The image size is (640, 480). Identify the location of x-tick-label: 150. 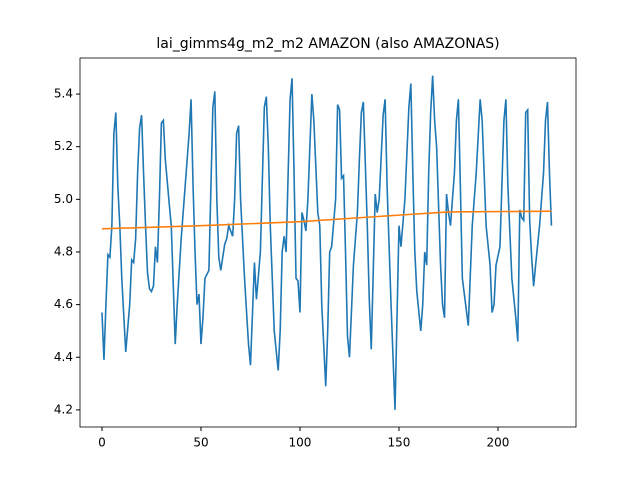
(399, 443).